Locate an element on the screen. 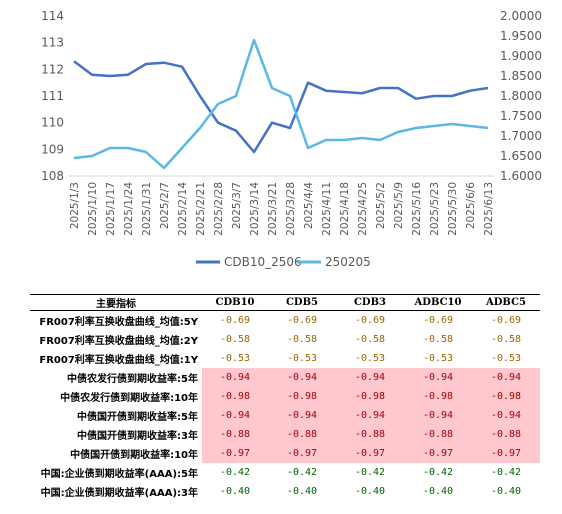 The image size is (562, 514). table-row: 中债国开债到期收益率:10年 -0.97 -0.97 -0.97 -0.97 -0.97 is located at coordinates (285, 453).